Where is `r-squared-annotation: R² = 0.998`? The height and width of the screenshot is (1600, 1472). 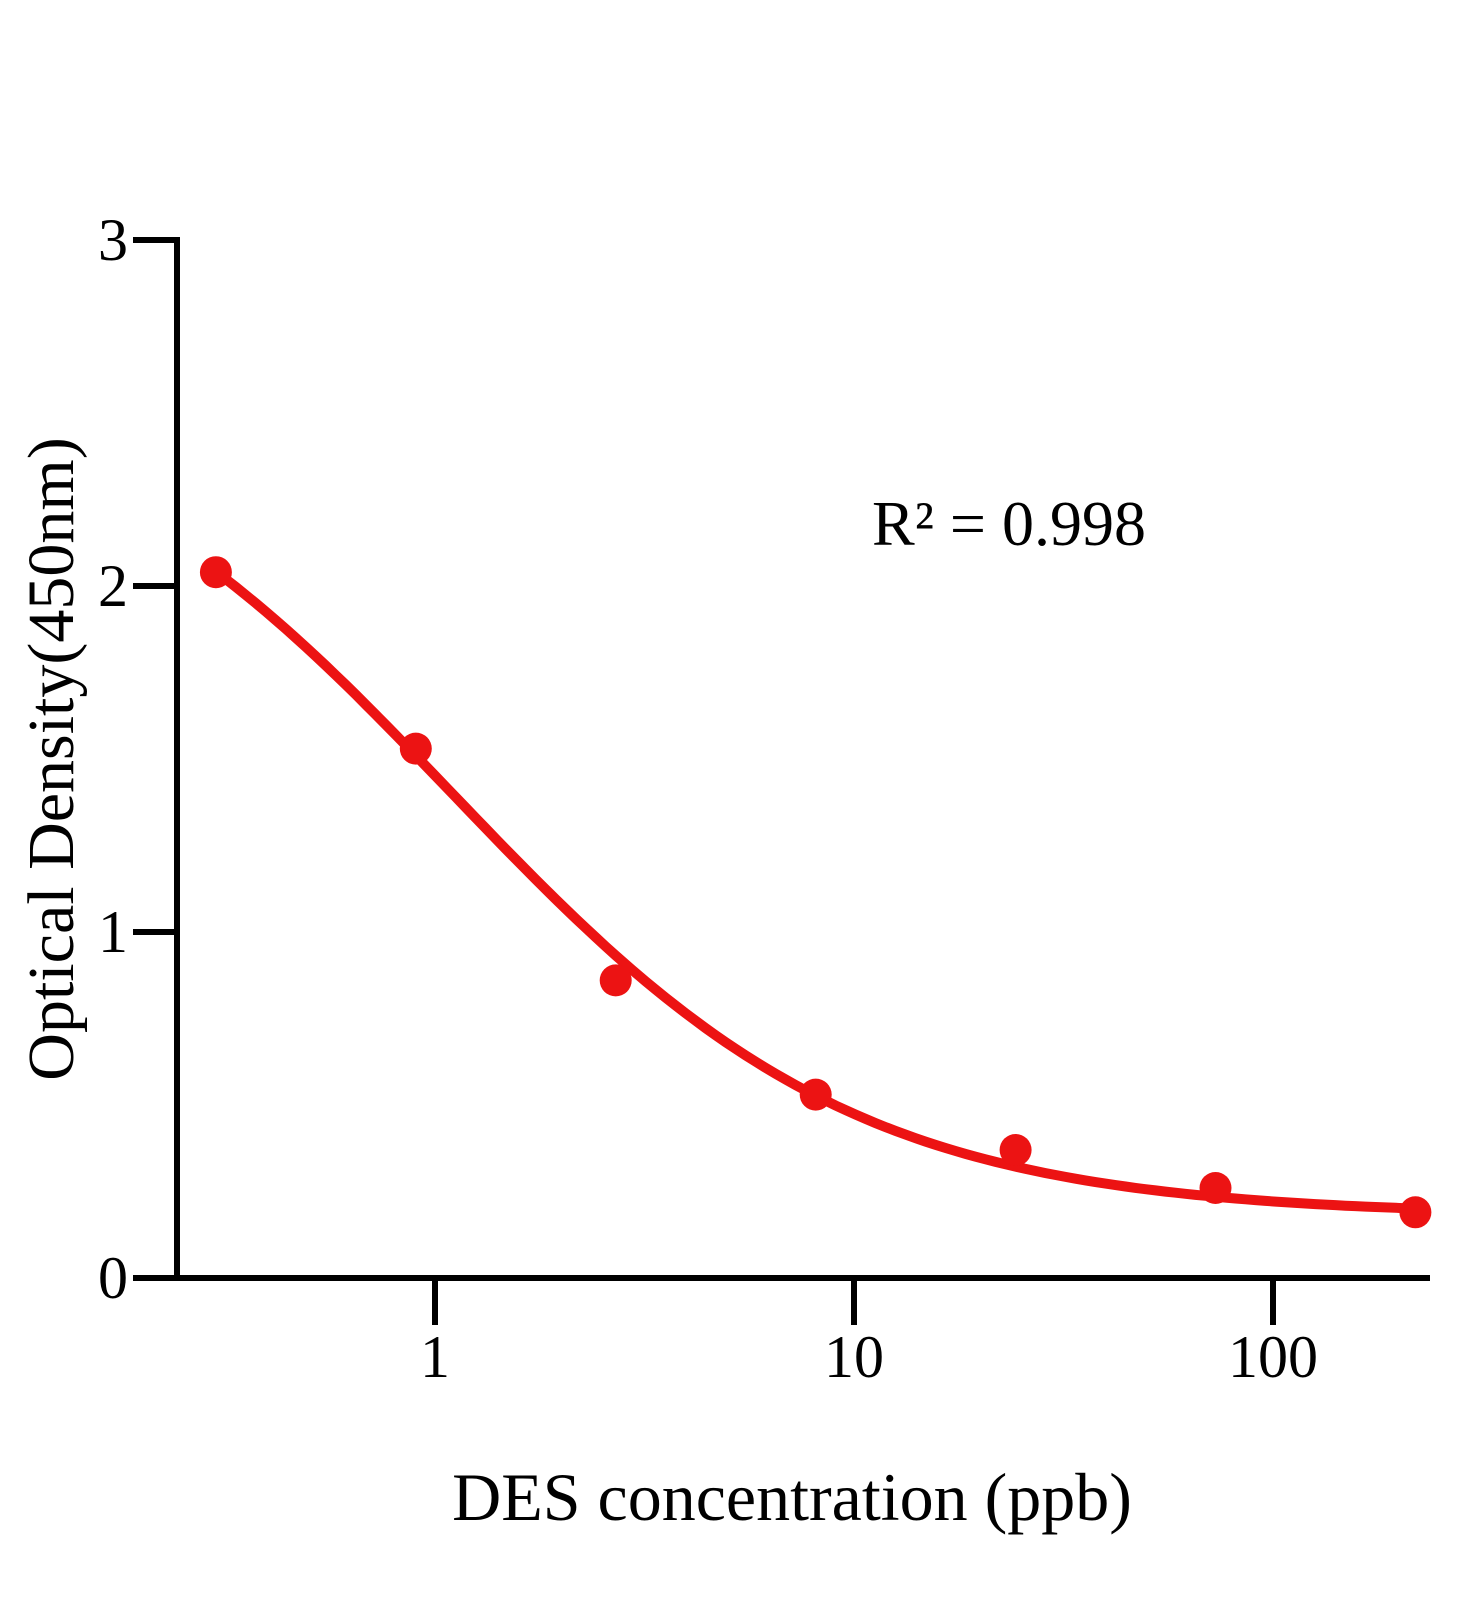 r-squared-annotation: R² = 0.998 is located at coordinates (1009, 523).